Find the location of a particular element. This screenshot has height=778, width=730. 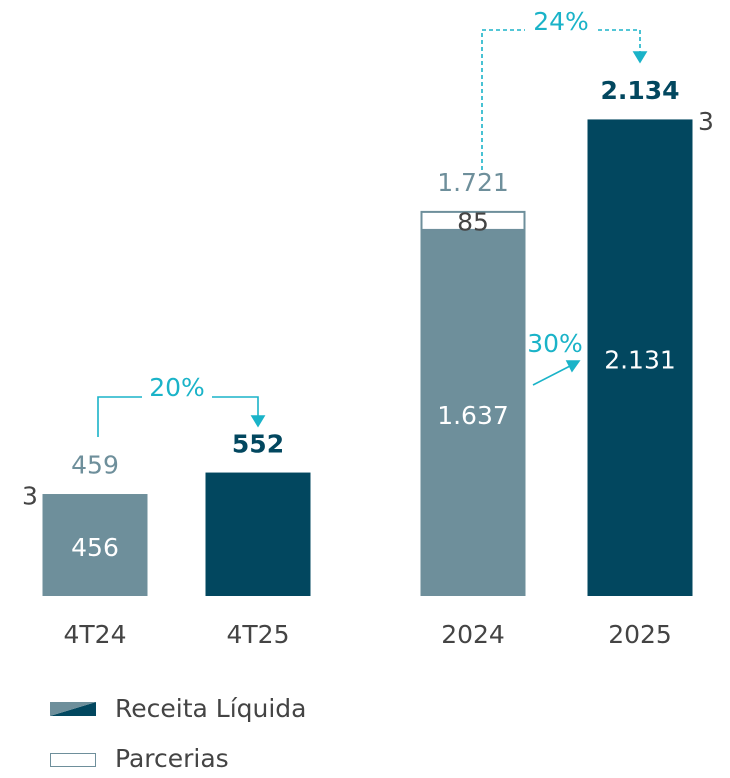

total-label: 2.134 is located at coordinates (639, 90).